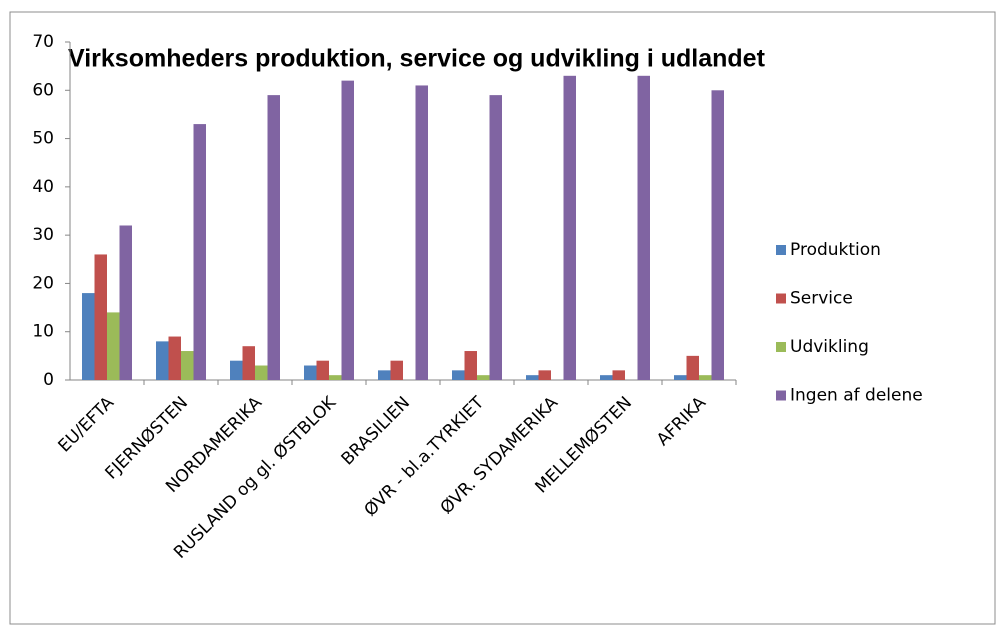 This screenshot has width=996, height=625. What do you see at coordinates (829, 347) in the screenshot?
I see `legend-label: Udvikling` at bounding box center [829, 347].